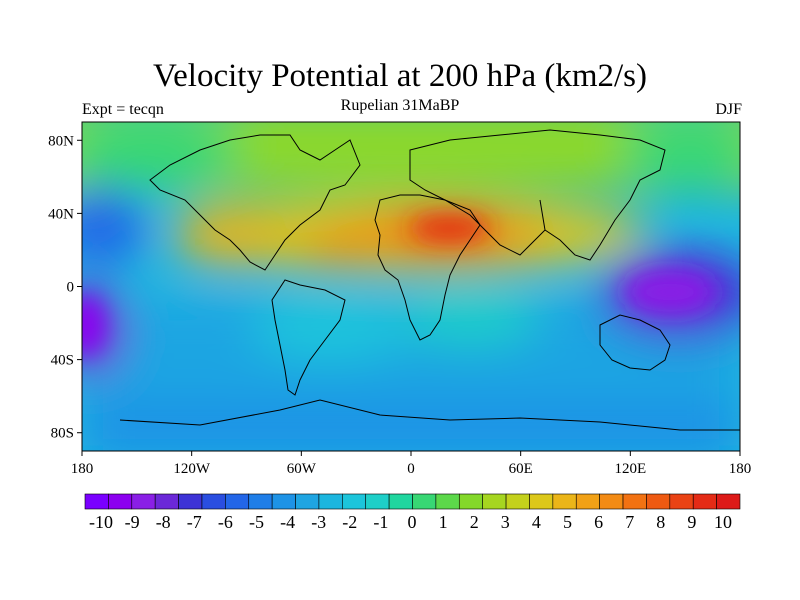 This screenshot has width=800, height=600. Describe the element at coordinates (349, 522) in the screenshot. I see `colorbar-label: -2` at that location.